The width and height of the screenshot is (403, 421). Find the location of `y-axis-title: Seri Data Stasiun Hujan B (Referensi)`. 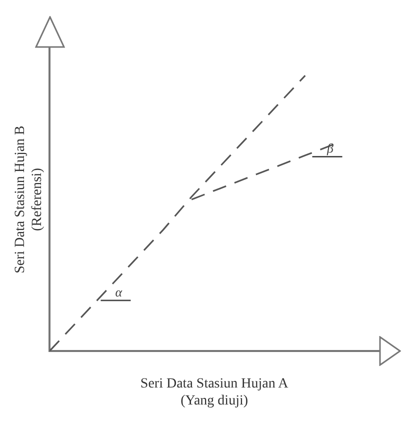

y-axis-title: Seri Data Stasiun Hujan B (Referensi) is located at coordinates (29, 200).